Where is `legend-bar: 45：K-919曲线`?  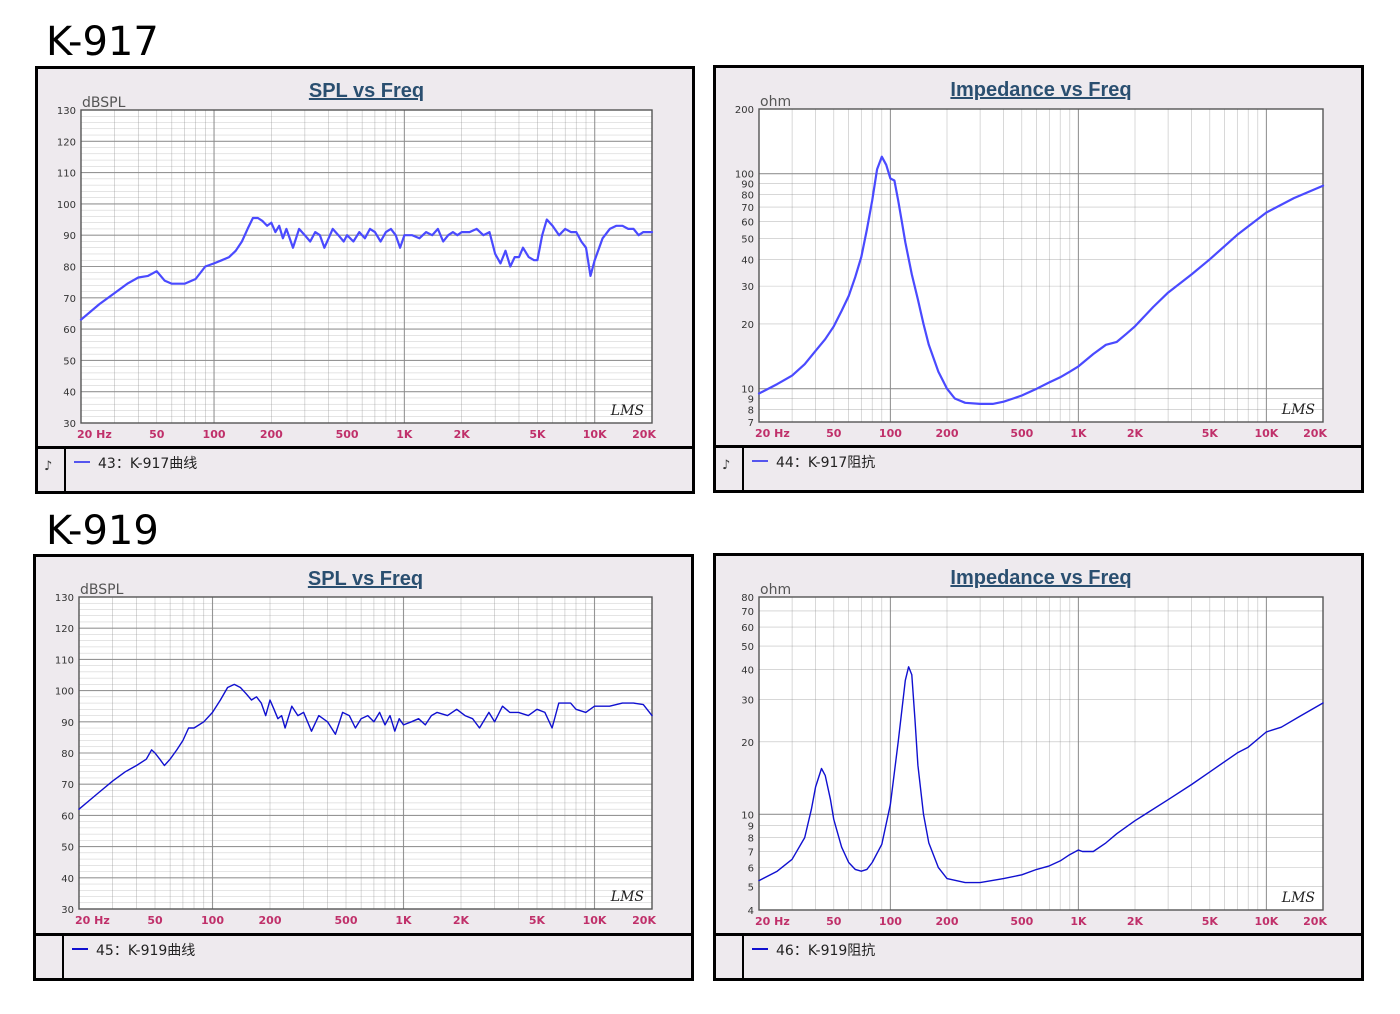
legend-bar: 45：K-919曲线 is located at coordinates (363, 955).